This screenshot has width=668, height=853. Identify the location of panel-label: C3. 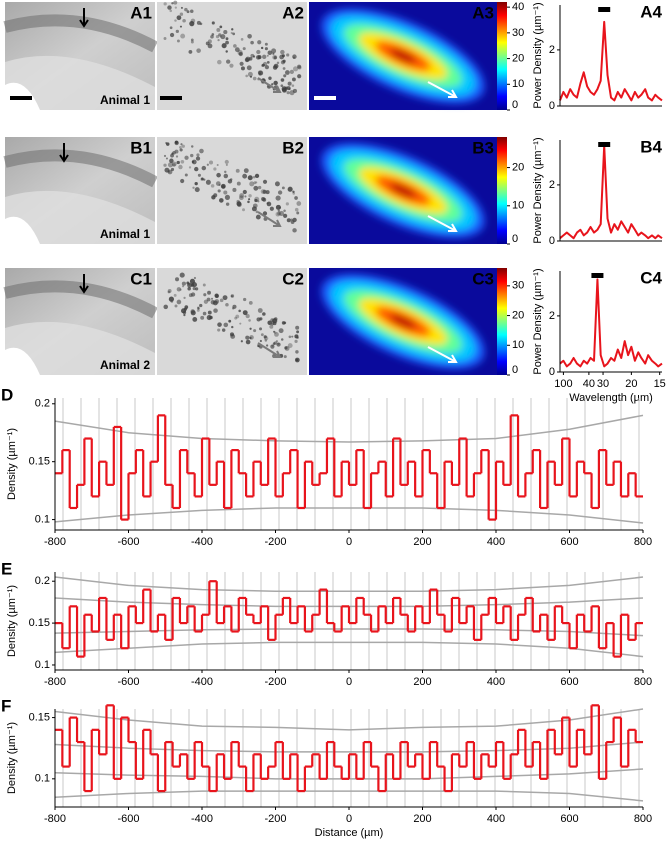
(483, 278).